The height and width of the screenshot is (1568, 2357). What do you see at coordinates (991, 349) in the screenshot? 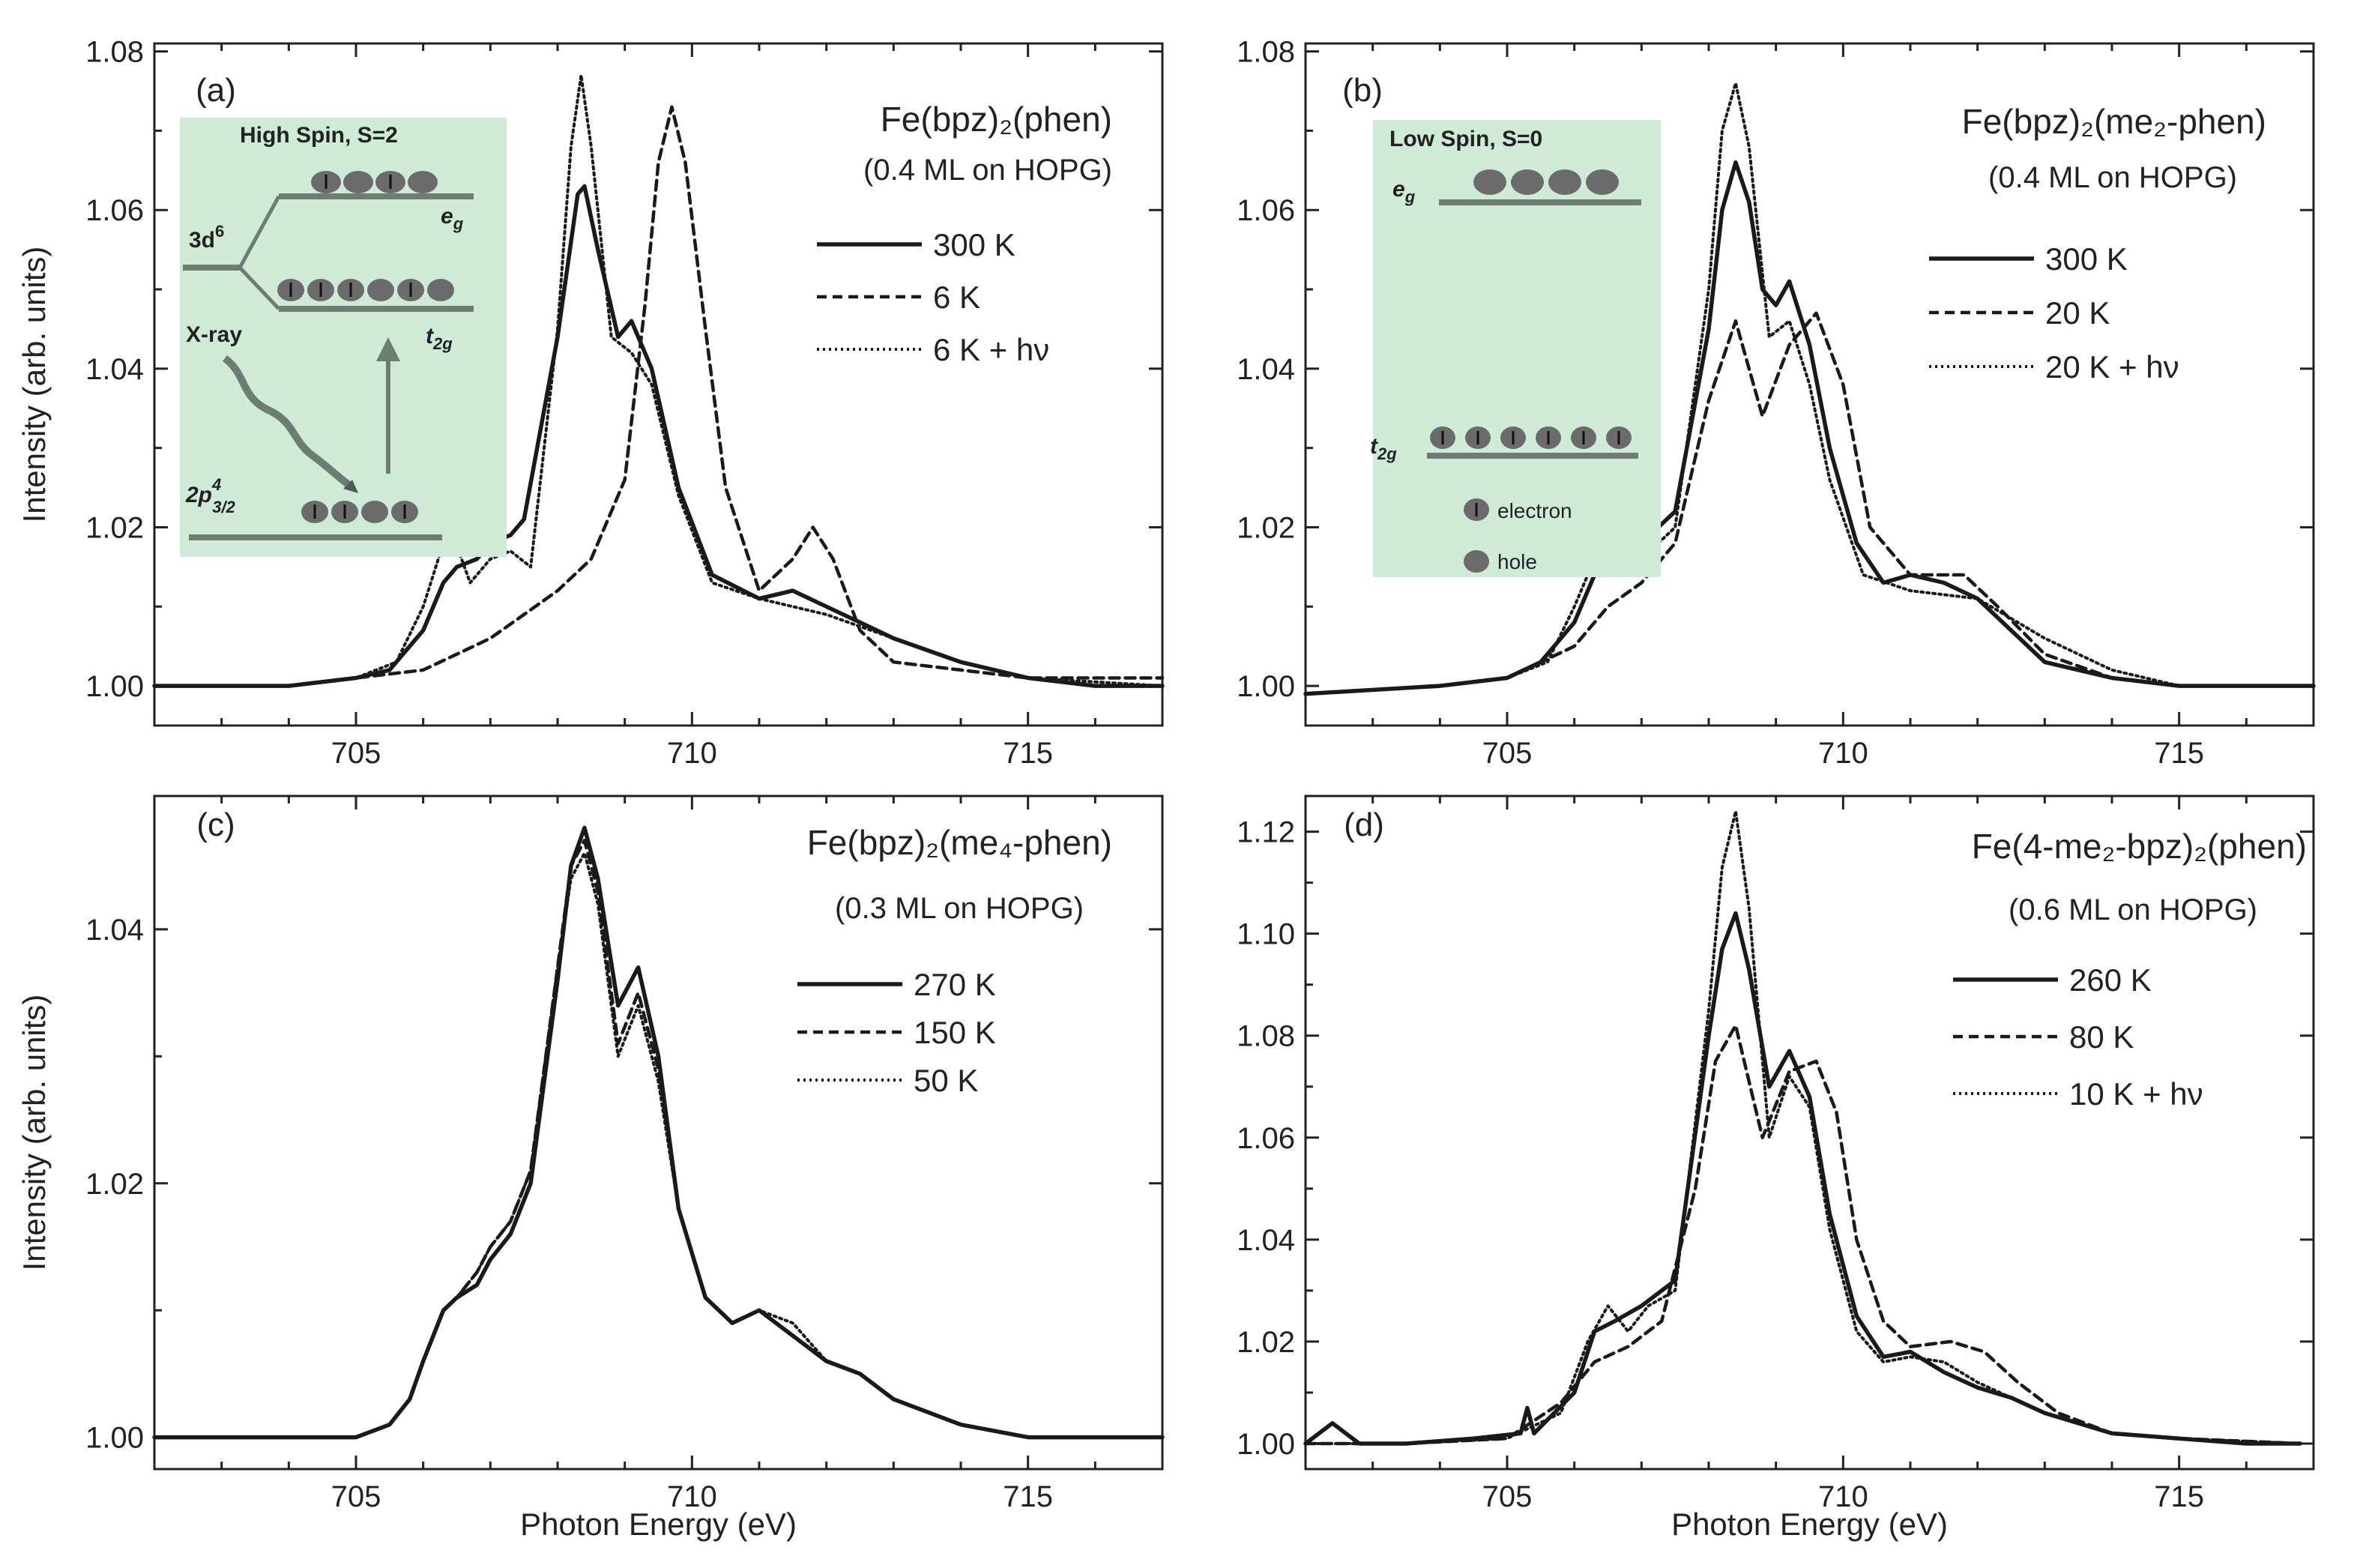
I see `legend-label: 6 K + hν` at bounding box center [991, 349].